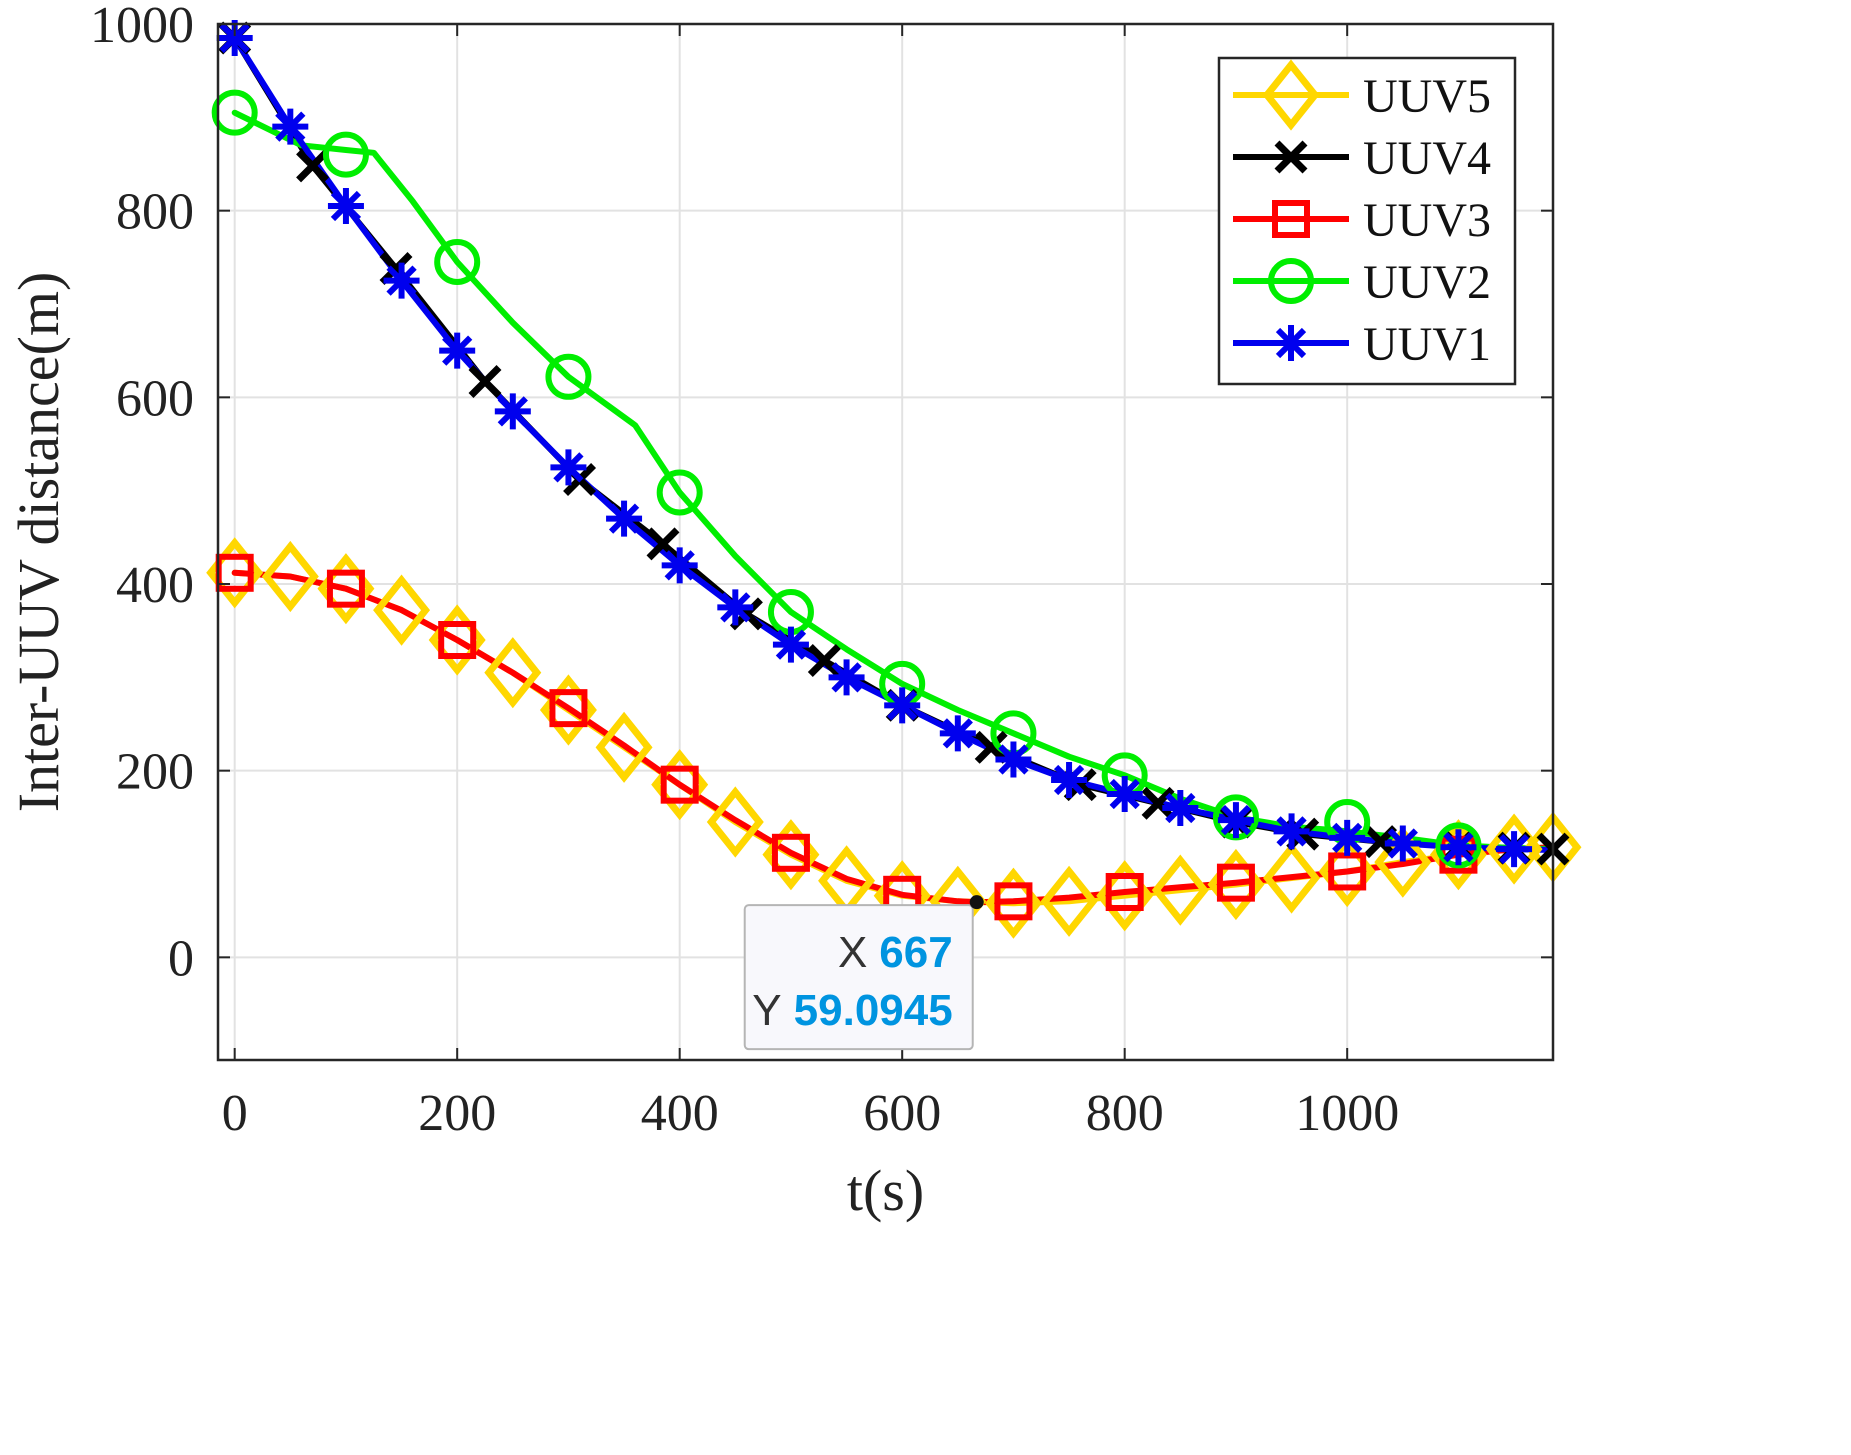 Image resolution: width=1851 pixels, height=1455 pixels. What do you see at coordinates (155, 398) in the screenshot?
I see `y-tick-label: 600` at bounding box center [155, 398].